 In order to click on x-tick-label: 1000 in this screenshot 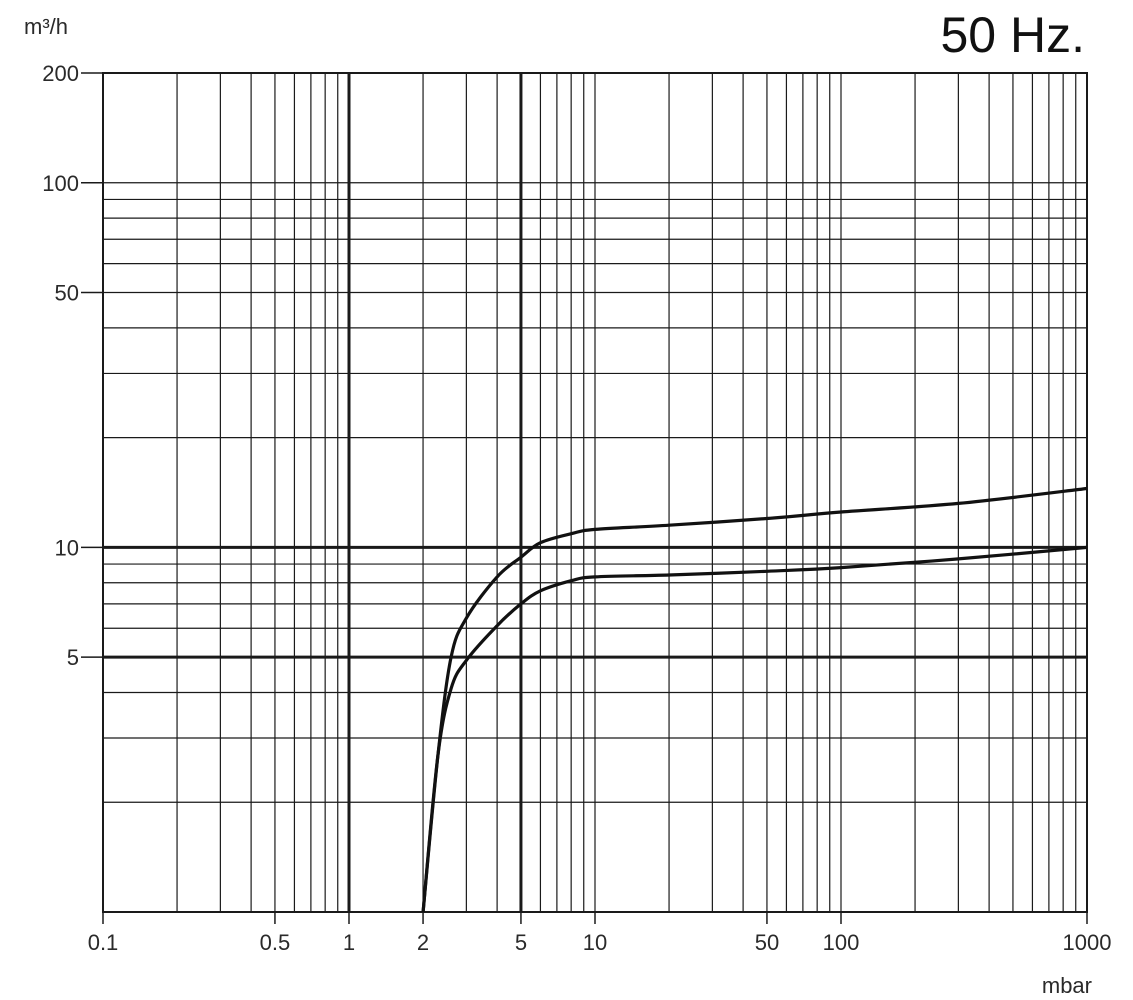, I will do `click(1087, 942)`.